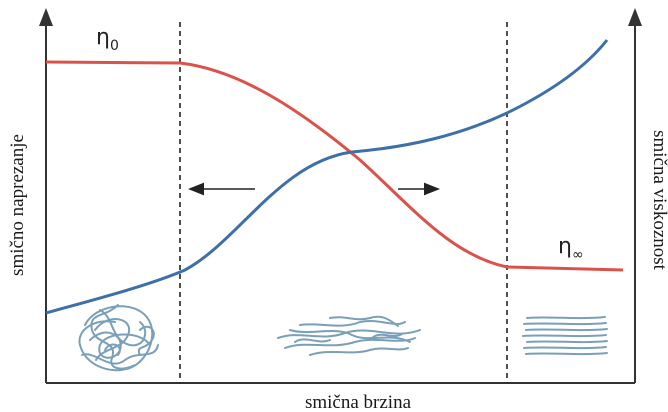  I want to click on right-axis-title: smična viskoznost, so click(658, 200).